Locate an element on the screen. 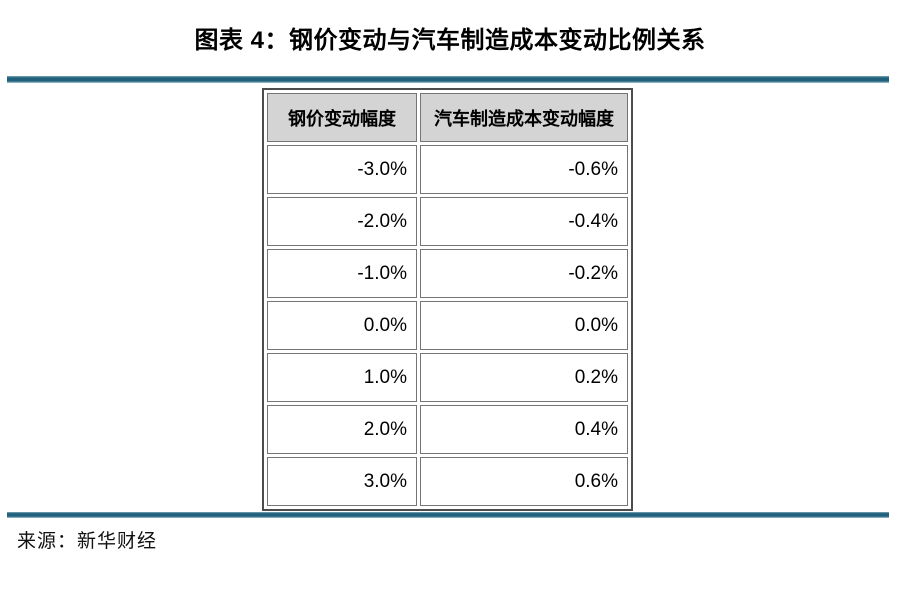 The width and height of the screenshot is (900, 600). table-row: 3.0% 0.6% is located at coordinates (447, 481).